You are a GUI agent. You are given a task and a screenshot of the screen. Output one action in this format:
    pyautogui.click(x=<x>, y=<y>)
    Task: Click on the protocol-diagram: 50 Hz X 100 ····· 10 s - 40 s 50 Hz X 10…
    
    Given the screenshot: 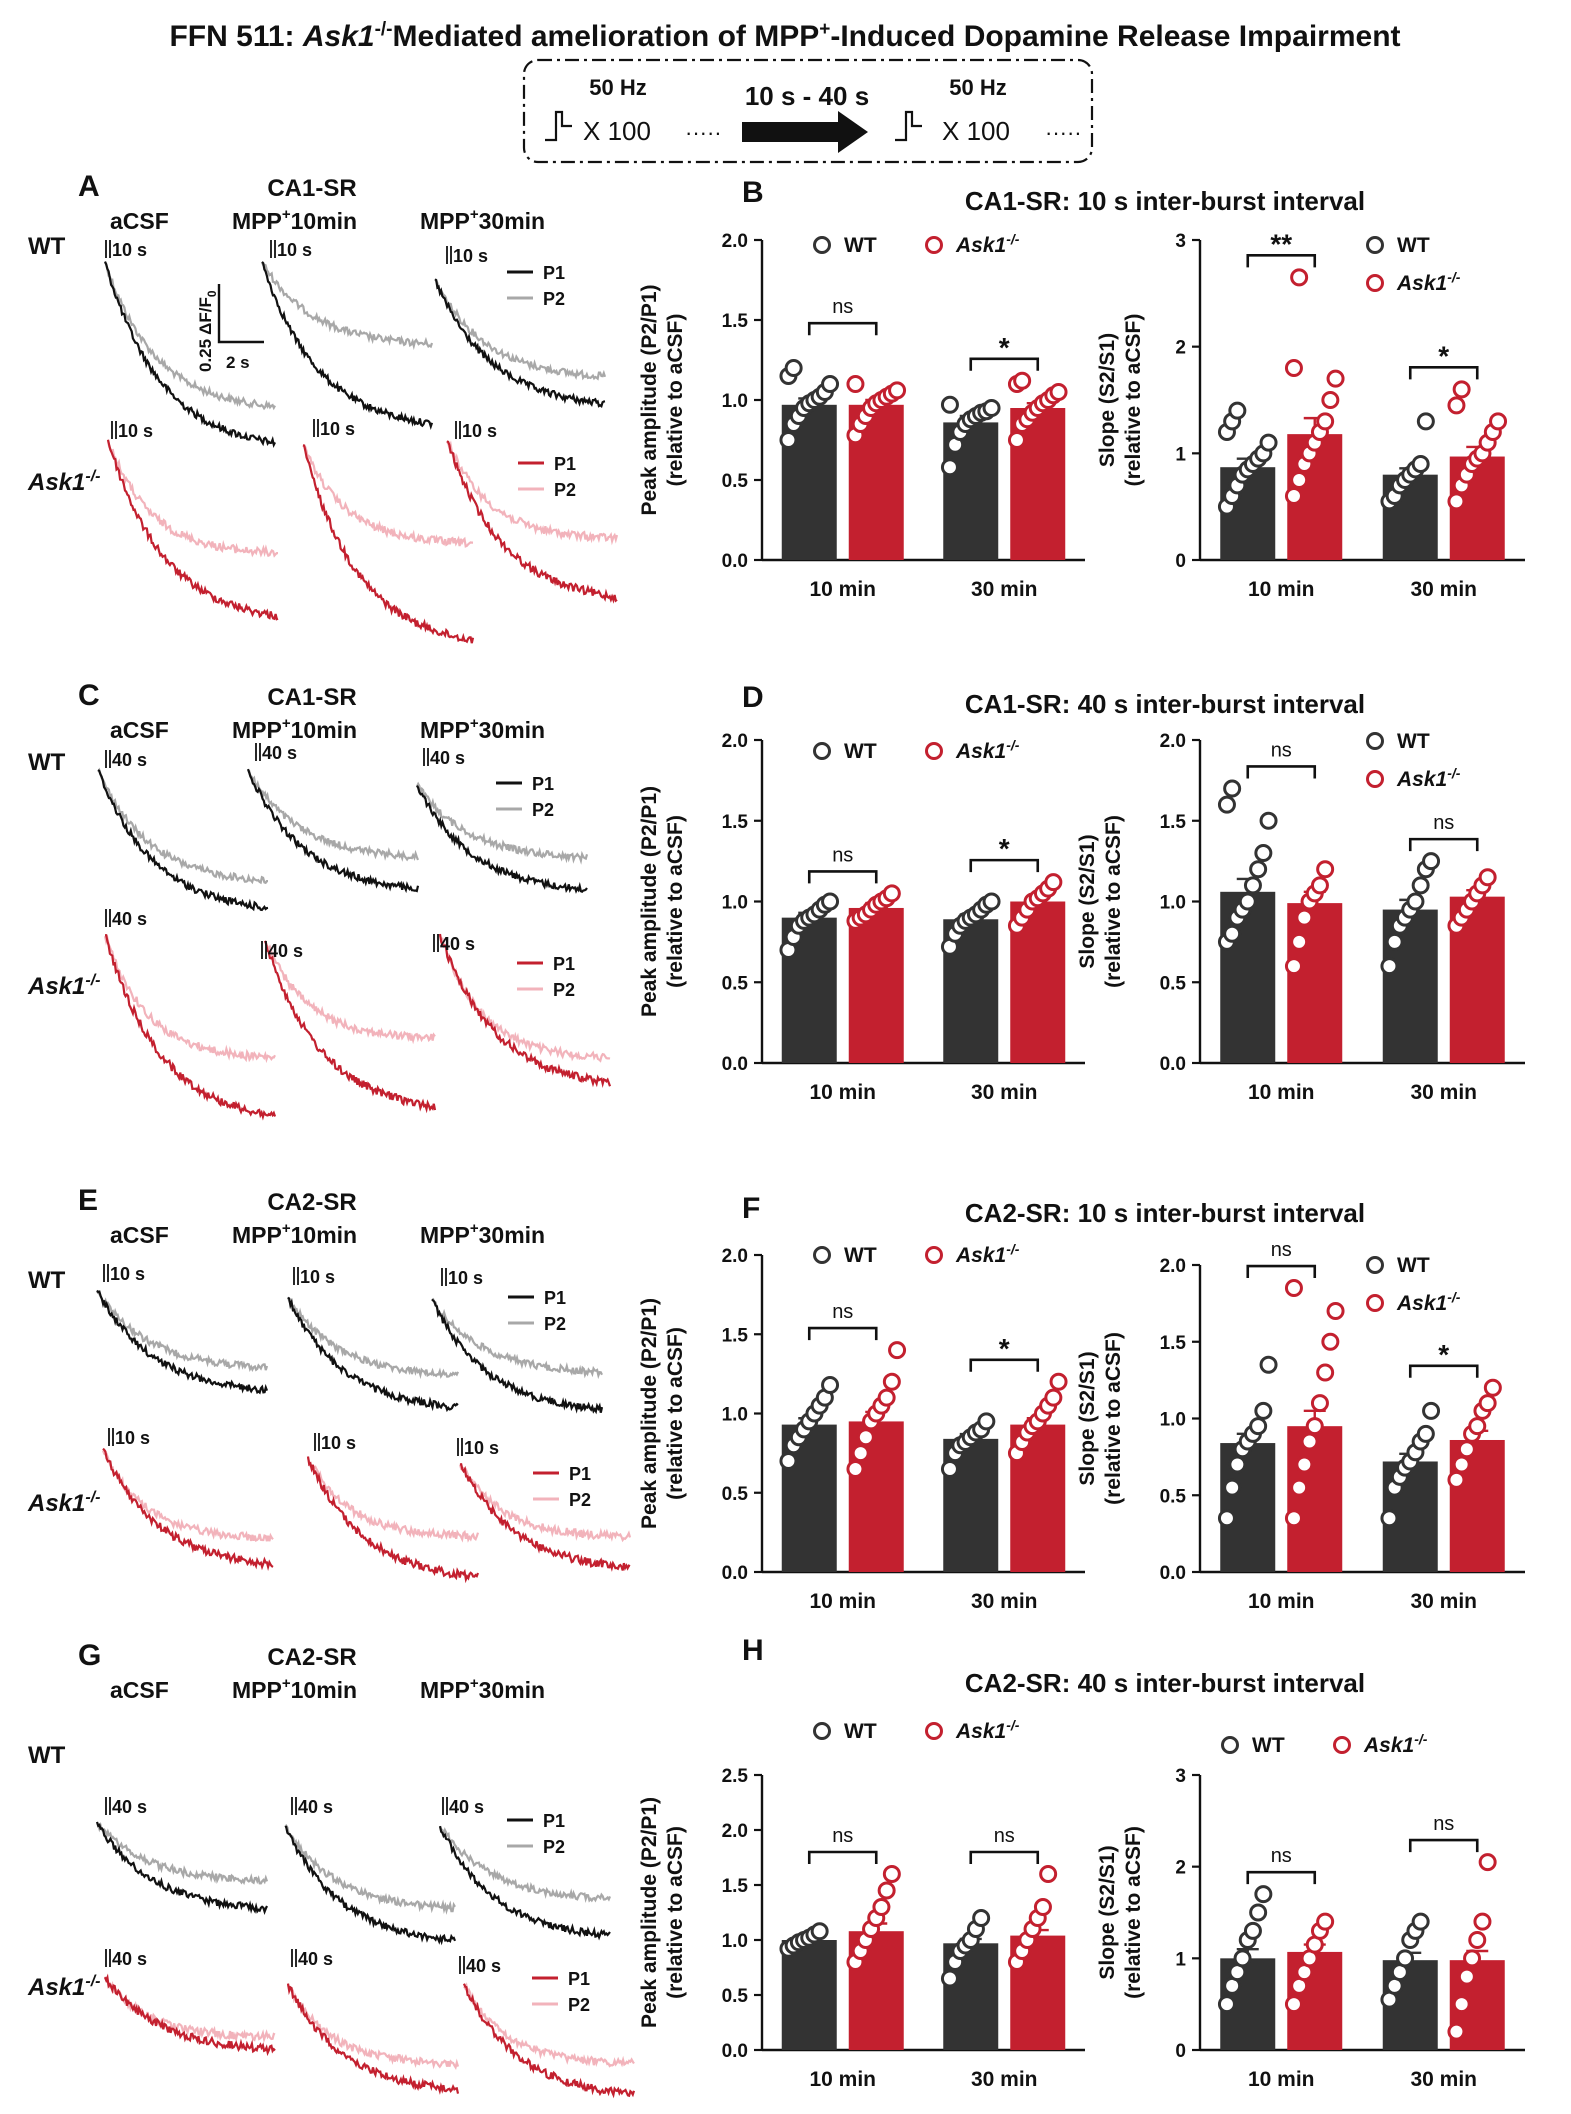 What is the action you would take?
    pyautogui.click(x=808, y=111)
    